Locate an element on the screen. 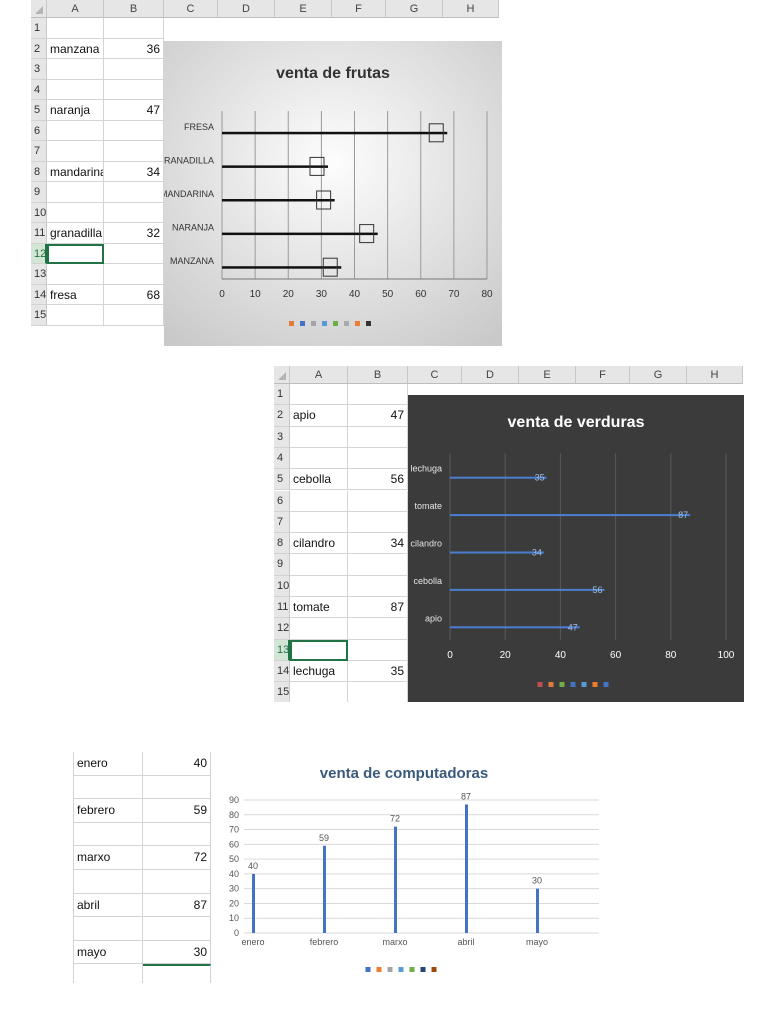  cell-b14: 68 is located at coordinates (134, 294).